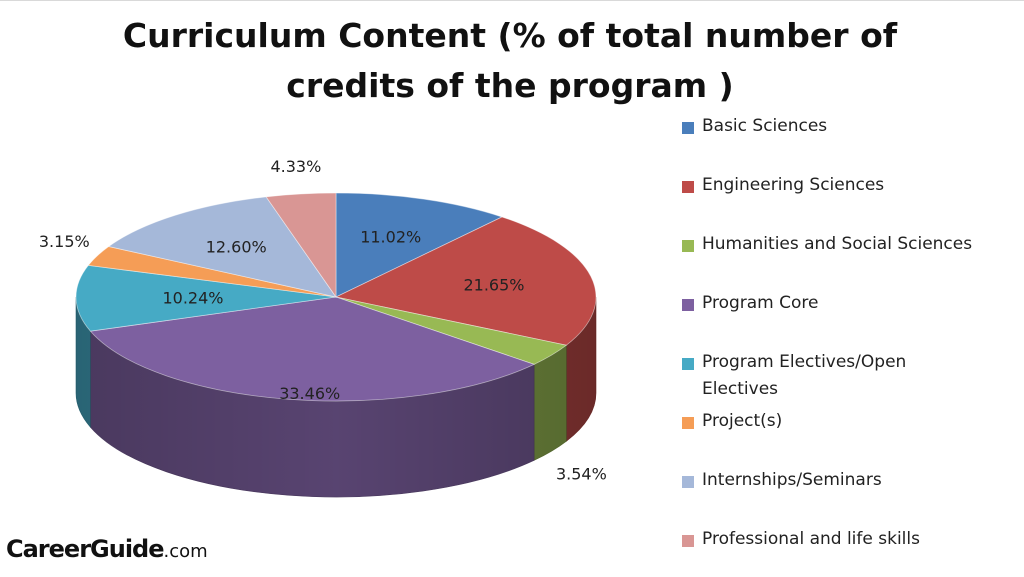  What do you see at coordinates (236, 246) in the screenshot?
I see `data-label-internships-seminars: 12.60%` at bounding box center [236, 246].